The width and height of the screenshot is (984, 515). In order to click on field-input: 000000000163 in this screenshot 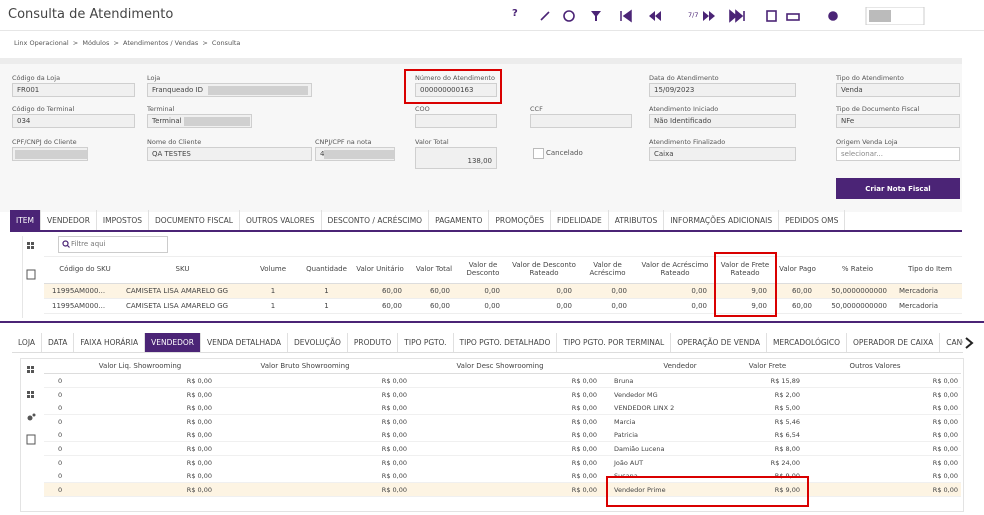, I will do `click(456, 90)`.